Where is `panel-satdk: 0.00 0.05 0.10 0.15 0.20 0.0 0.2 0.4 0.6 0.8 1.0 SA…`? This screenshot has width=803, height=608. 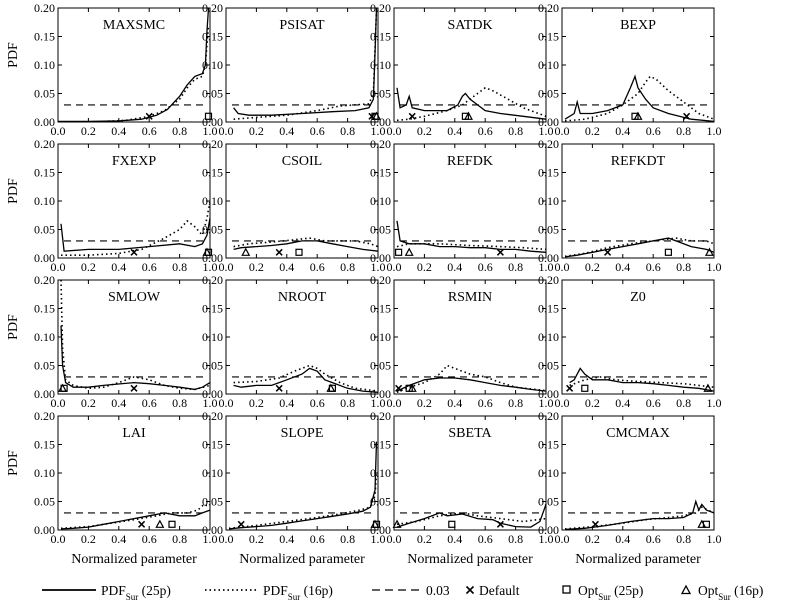
panel-satdk: 0.00 0.05 0.10 0.15 0.20 0.0 0.2 0.4 0.6 0.8 1.0 SA… is located at coordinates (462, 69).